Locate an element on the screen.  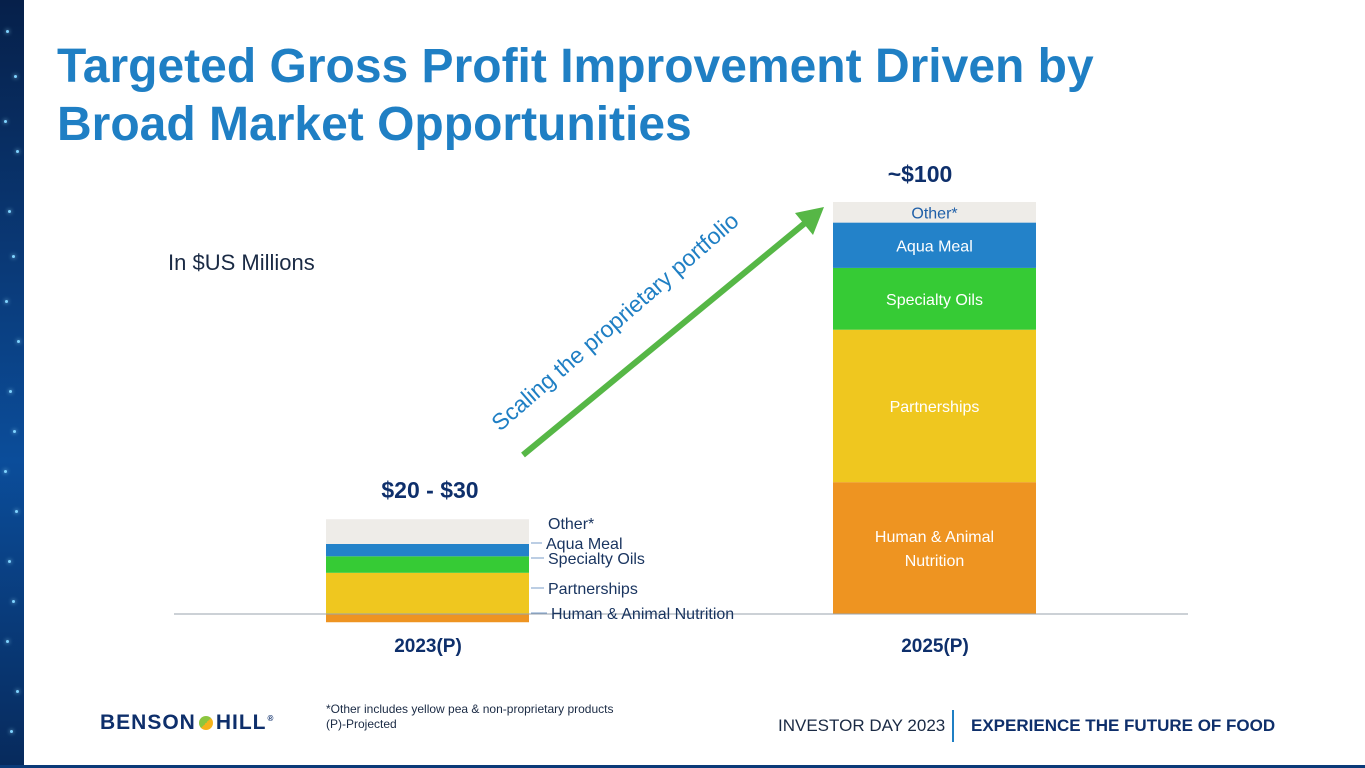
bar-segment-aqua-meal-2025-p is located at coordinates (934, 245).